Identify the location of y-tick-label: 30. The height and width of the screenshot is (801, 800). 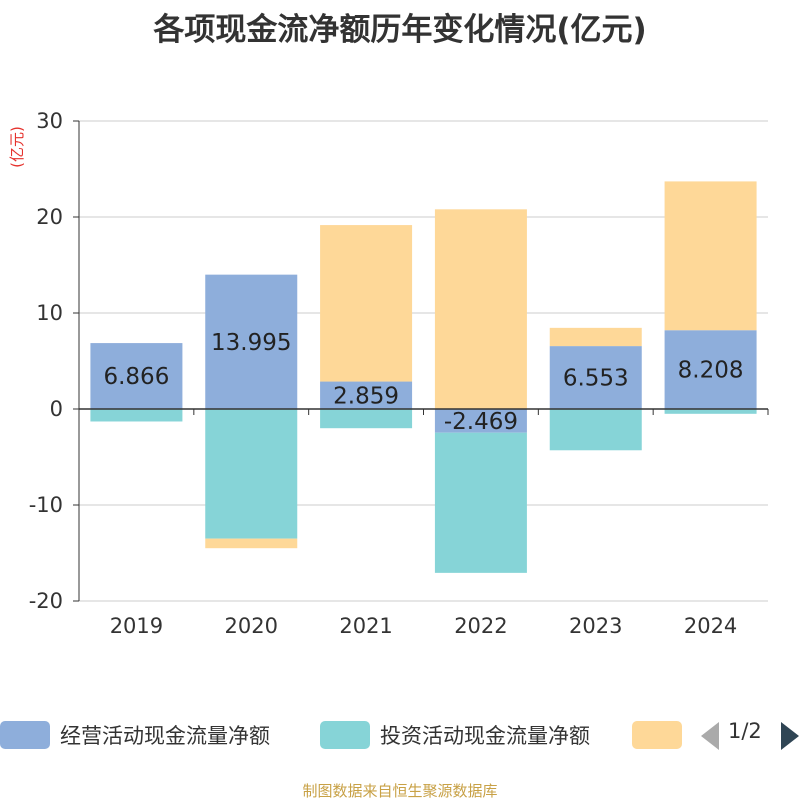
(49, 121).